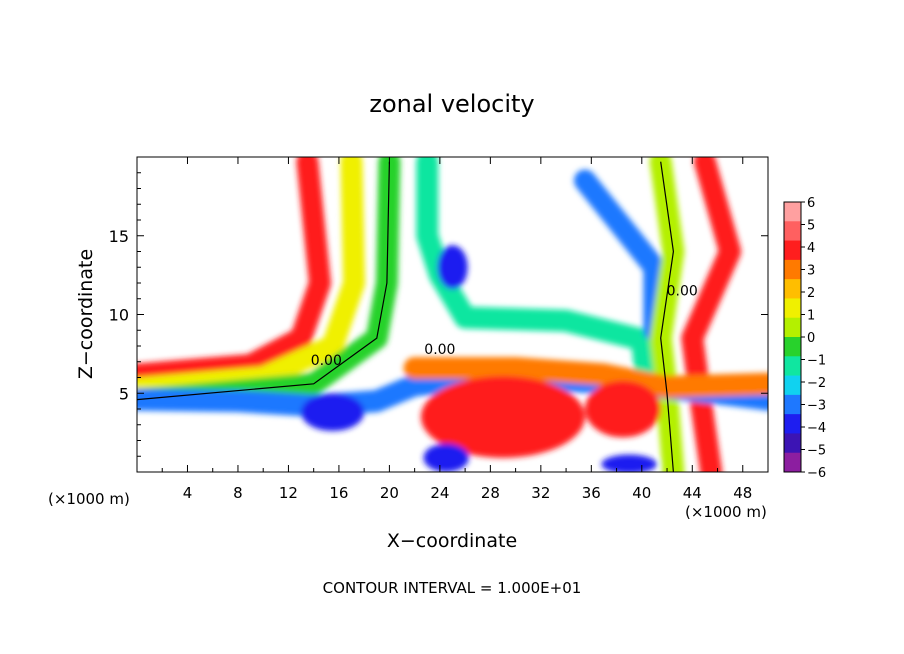 This screenshot has height=654, width=904. Describe the element at coordinates (124, 393) in the screenshot. I see `y-tick-label-0: 5` at that location.